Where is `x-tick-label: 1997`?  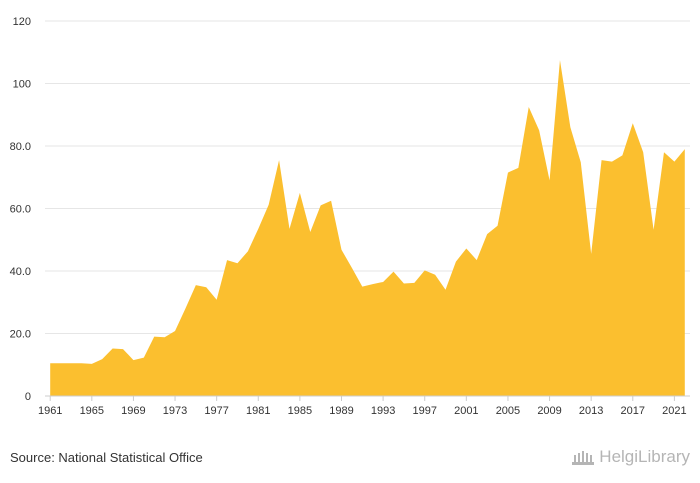 x-tick-label: 1997 is located at coordinates (424, 411).